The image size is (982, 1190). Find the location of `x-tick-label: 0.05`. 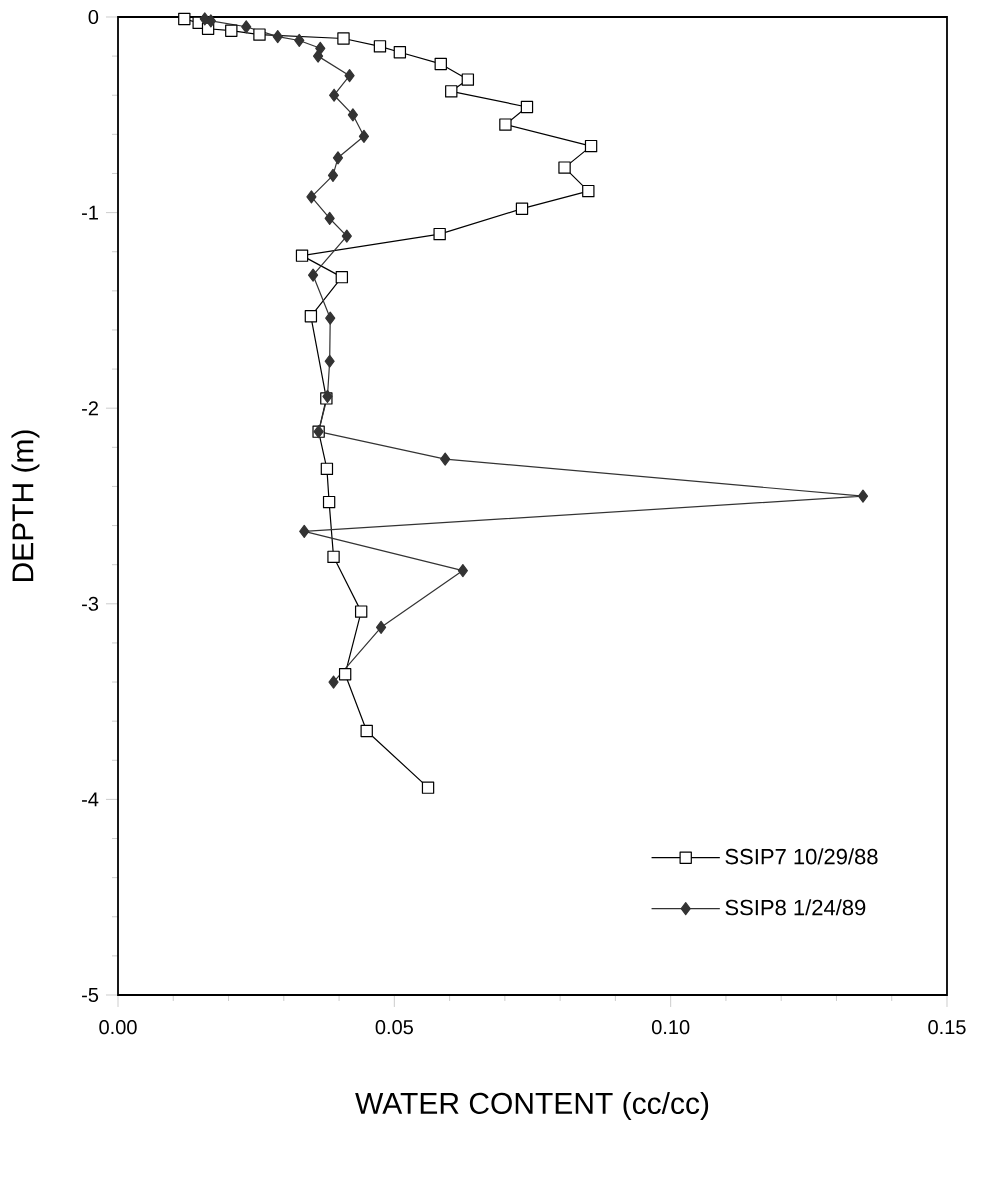

x-tick-label: 0.05 is located at coordinates (394, 1027).